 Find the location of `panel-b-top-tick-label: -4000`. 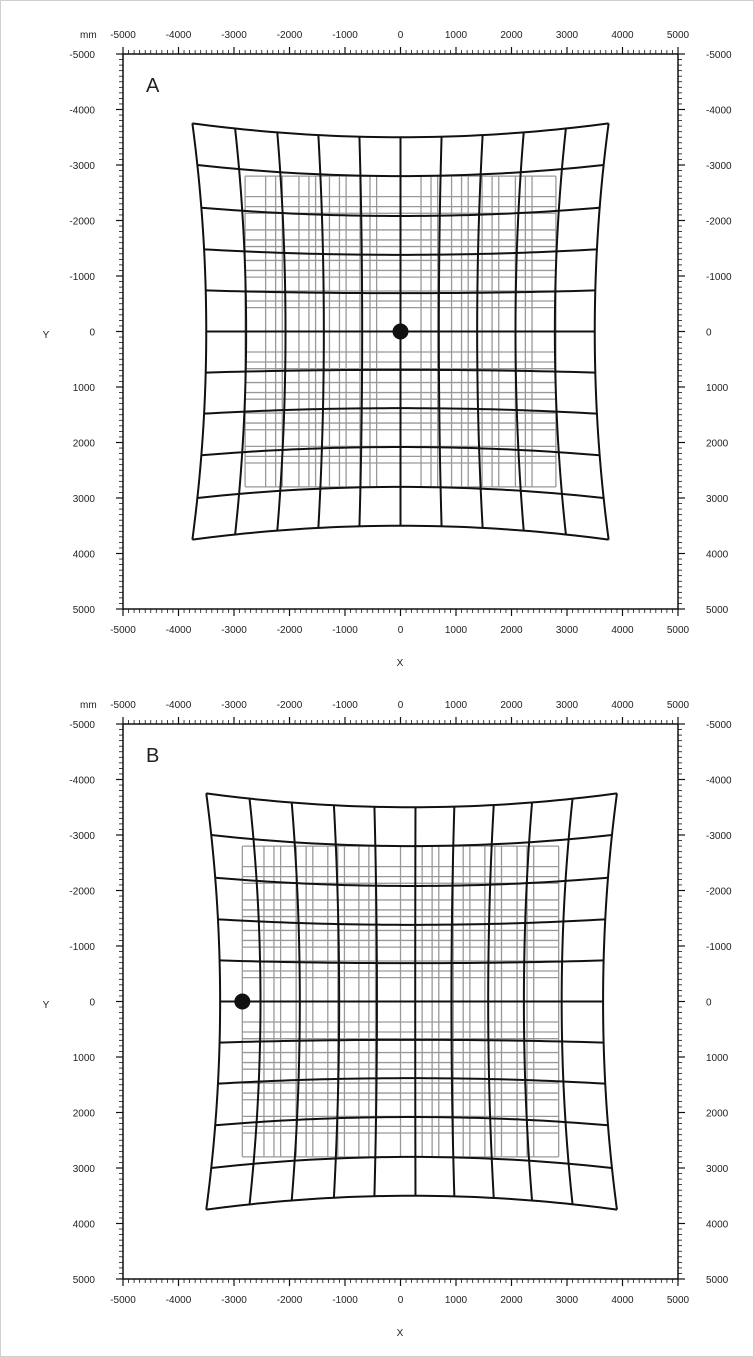

panel-b-top-tick-label: -4000 is located at coordinates (179, 705).